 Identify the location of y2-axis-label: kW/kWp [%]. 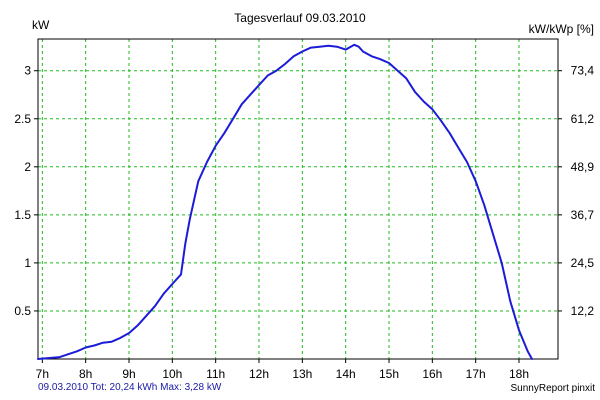
(561, 29).